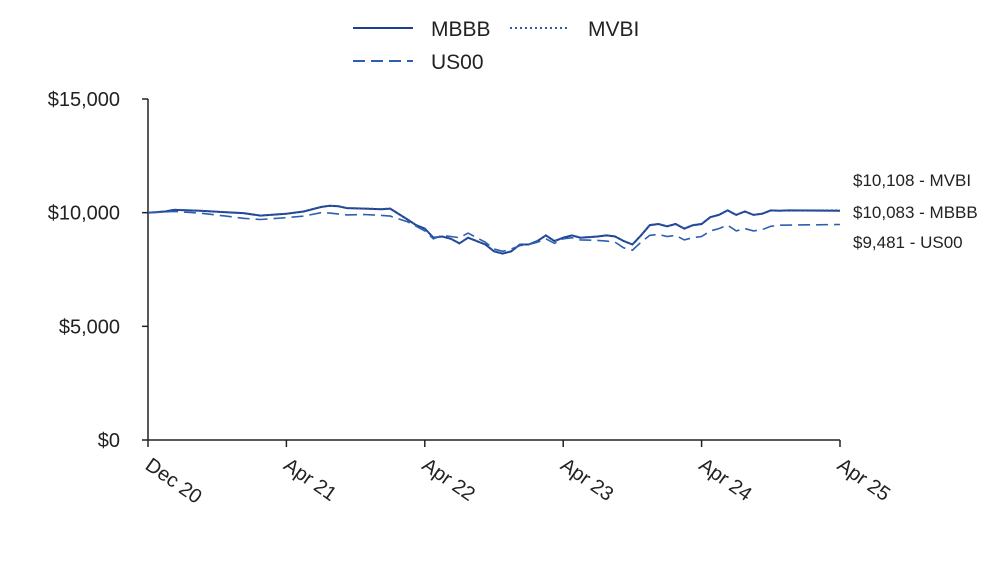 This screenshot has height=564, width=1008. Describe the element at coordinates (496, 46) in the screenshot. I see `legend: MBBB MVBI US00` at that location.